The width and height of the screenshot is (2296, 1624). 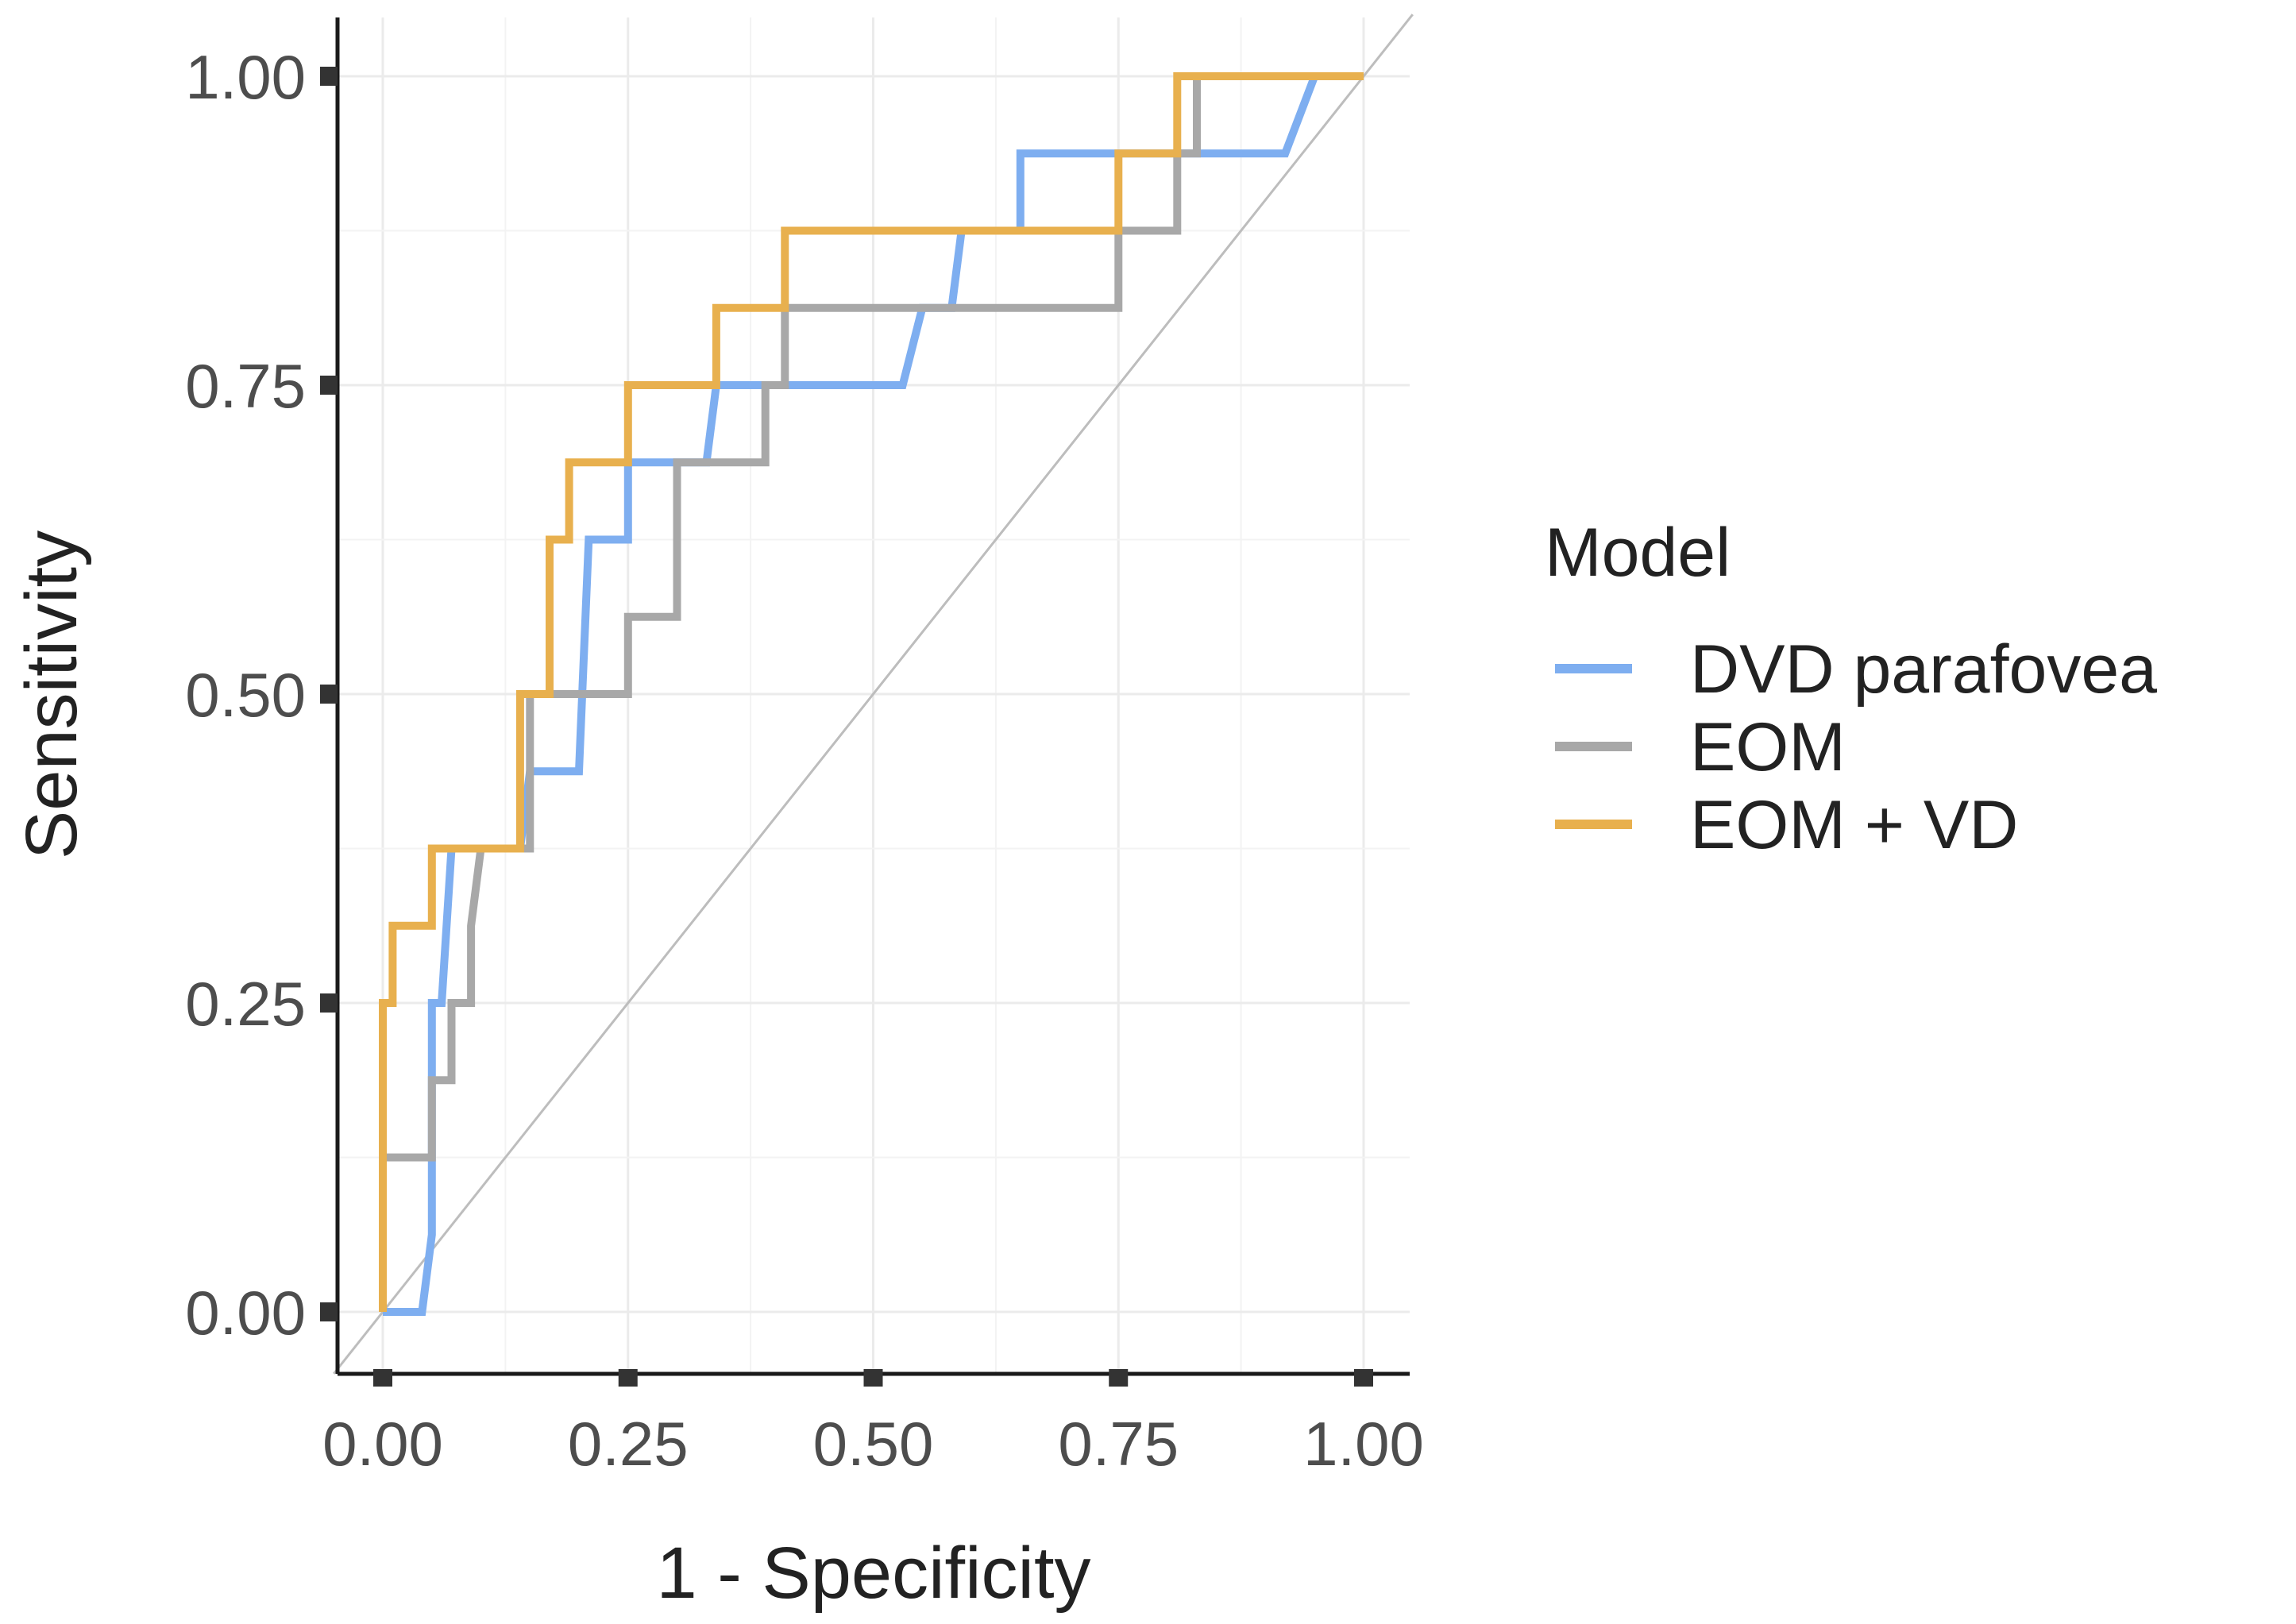 I want to click on x-tick-label: 0.75, so click(x=1118, y=1444).